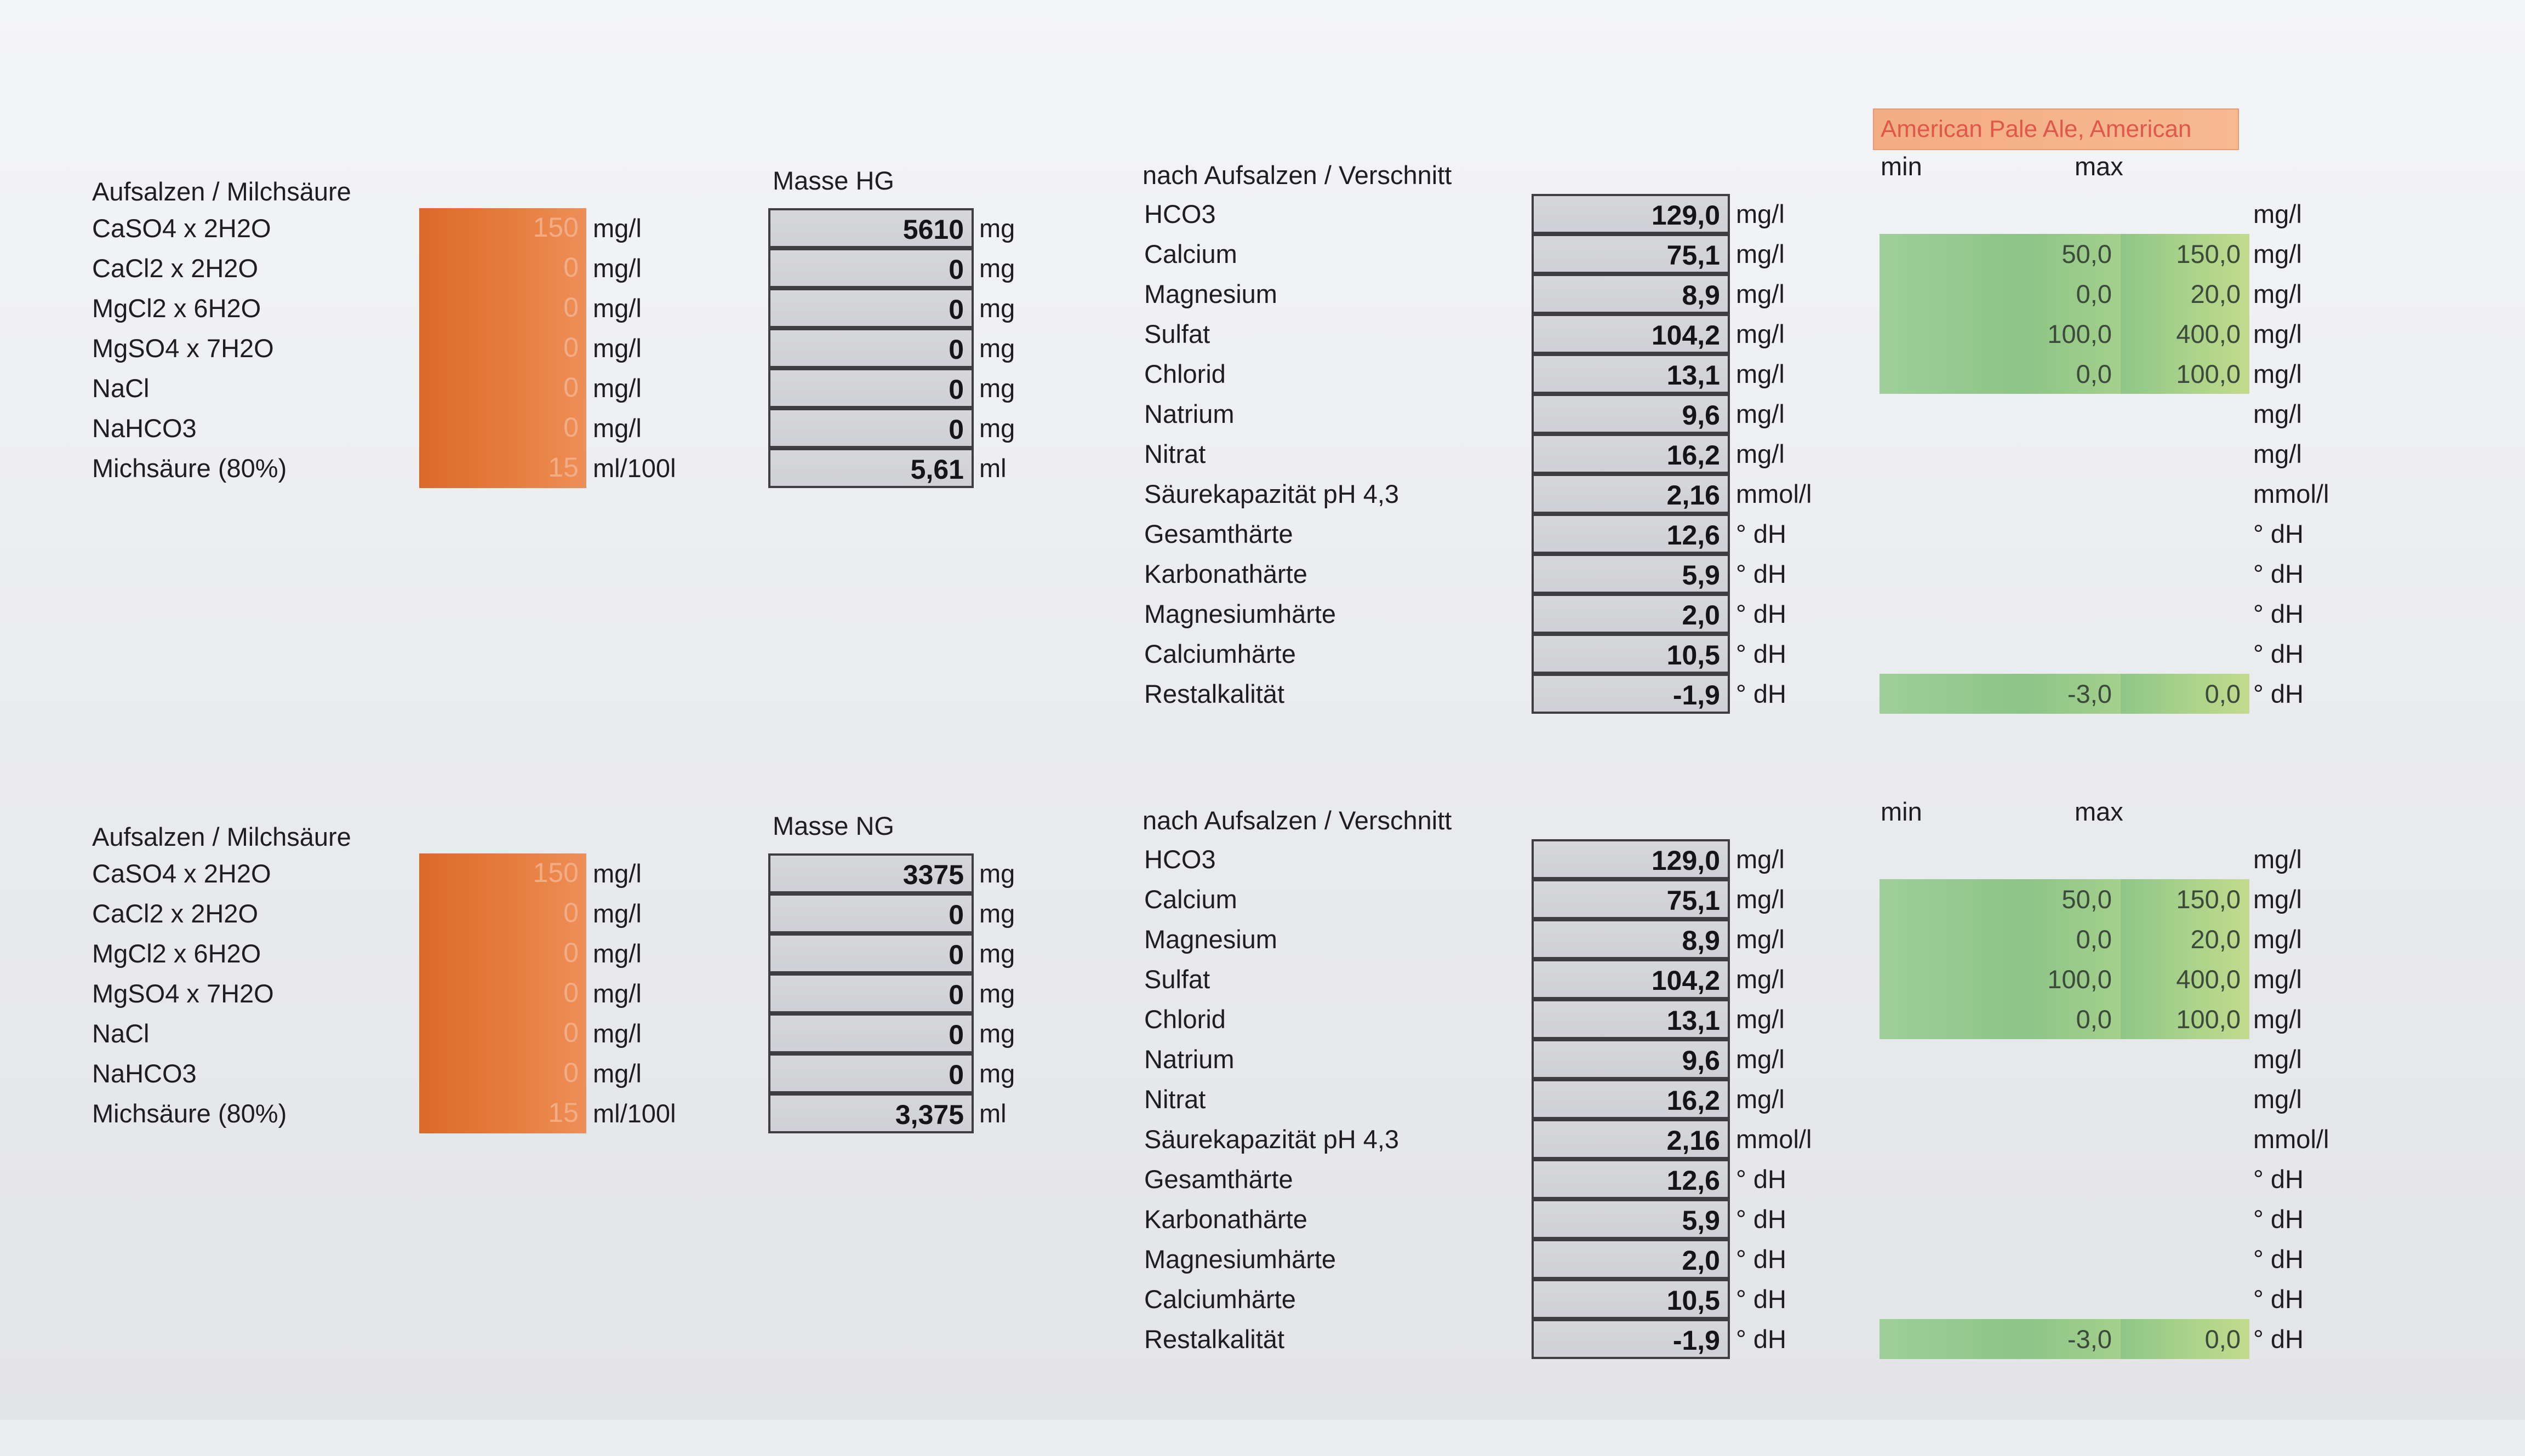 The width and height of the screenshot is (2525, 1456). Describe the element at coordinates (2056, 129) in the screenshot. I see `beer-style-label: American Pale Ale, American` at that location.